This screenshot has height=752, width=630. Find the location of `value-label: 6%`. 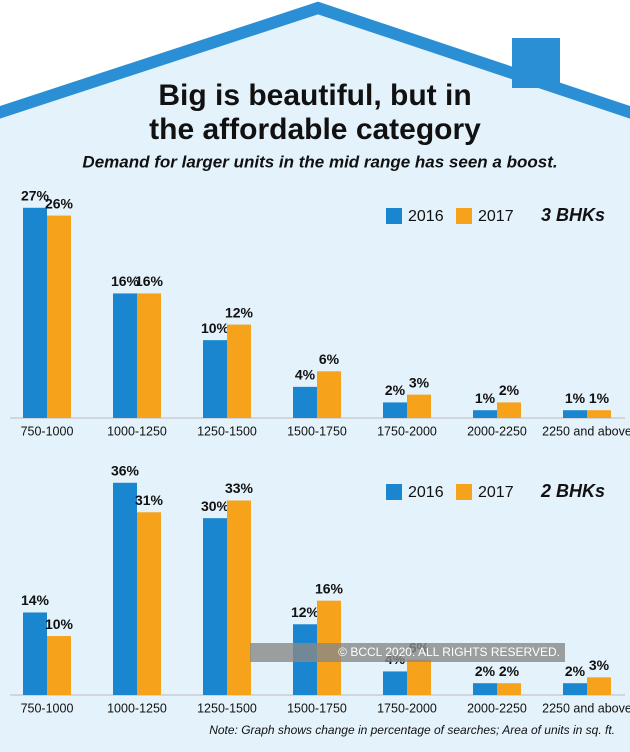

value-label: 6% is located at coordinates (329, 359).